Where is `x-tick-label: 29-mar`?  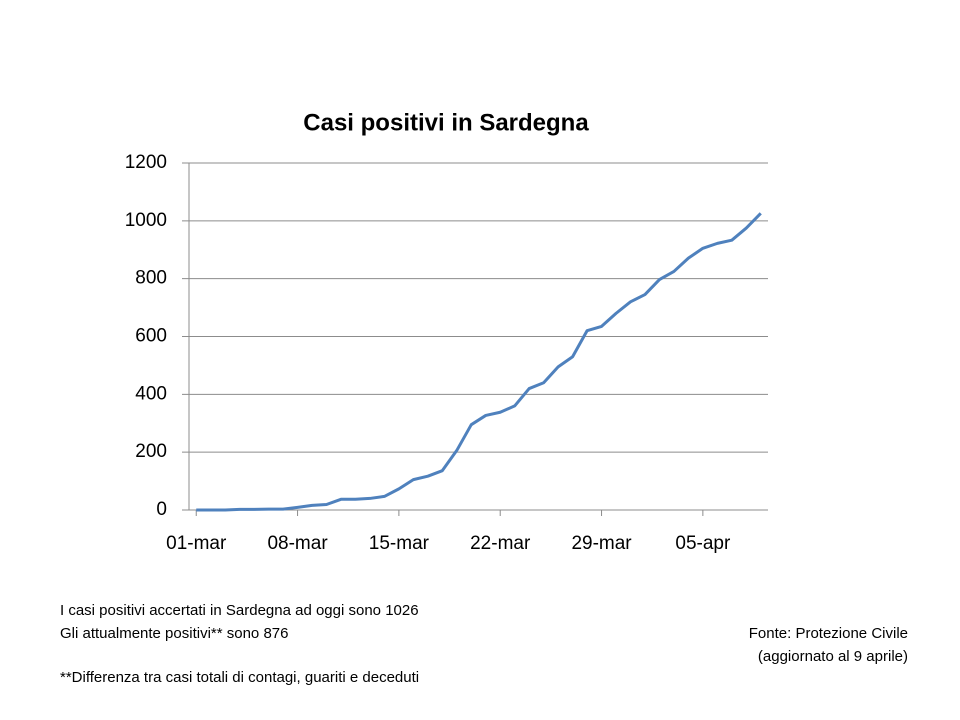
x-tick-label: 29-mar is located at coordinates (601, 543).